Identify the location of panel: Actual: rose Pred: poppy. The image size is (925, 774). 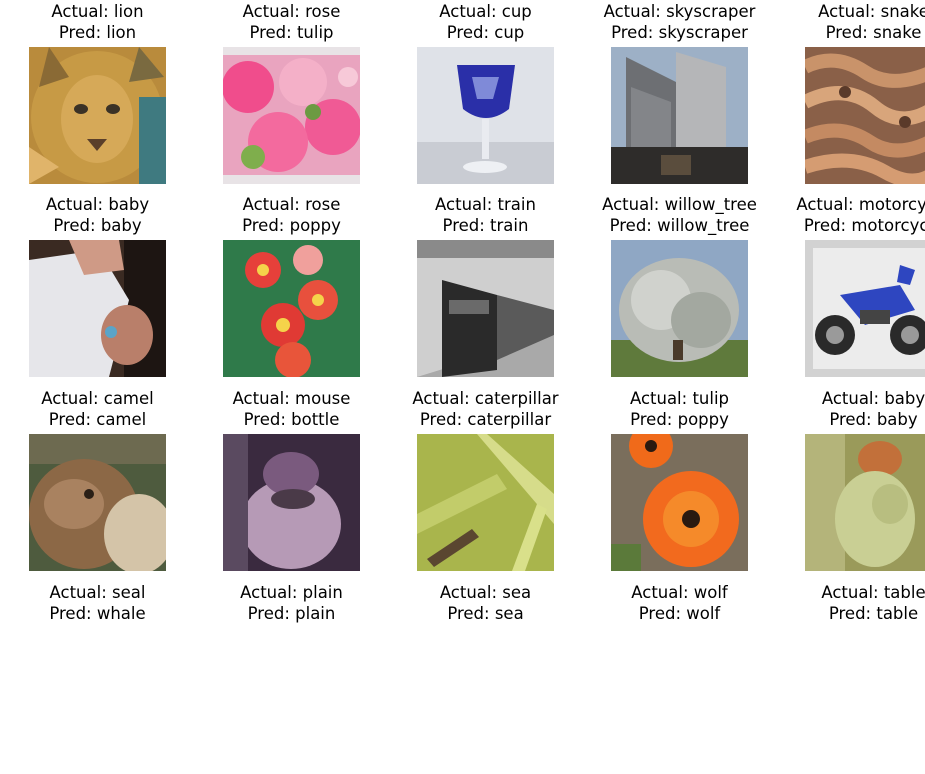
(291, 289).